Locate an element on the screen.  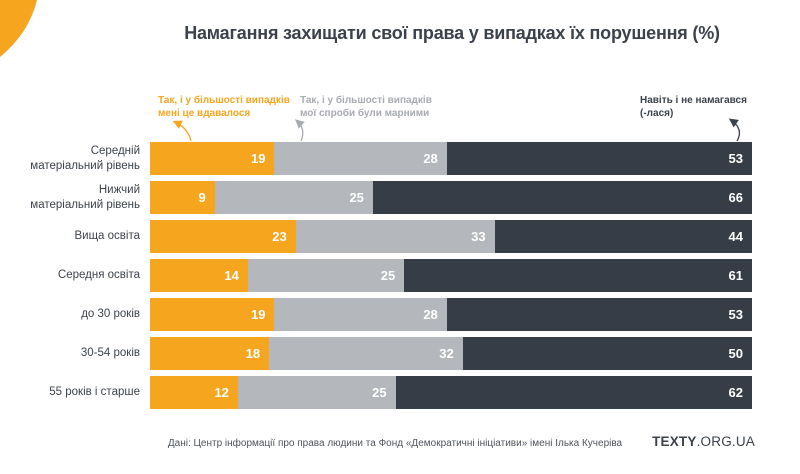
legend-not-tried-line1: Навіть і не намагався is located at coordinates (693, 100).